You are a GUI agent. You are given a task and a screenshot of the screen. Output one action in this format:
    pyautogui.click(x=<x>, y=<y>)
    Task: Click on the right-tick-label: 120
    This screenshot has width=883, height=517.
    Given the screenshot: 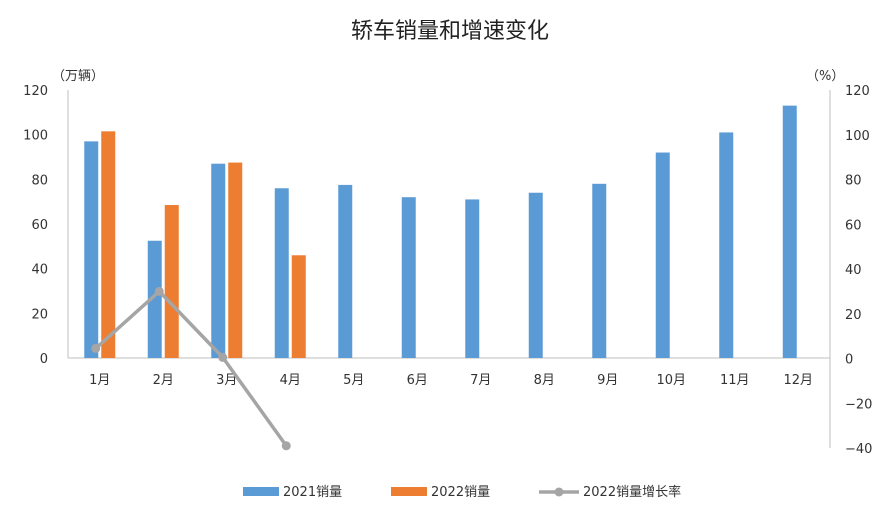 What is the action you would take?
    pyautogui.click(x=857, y=91)
    